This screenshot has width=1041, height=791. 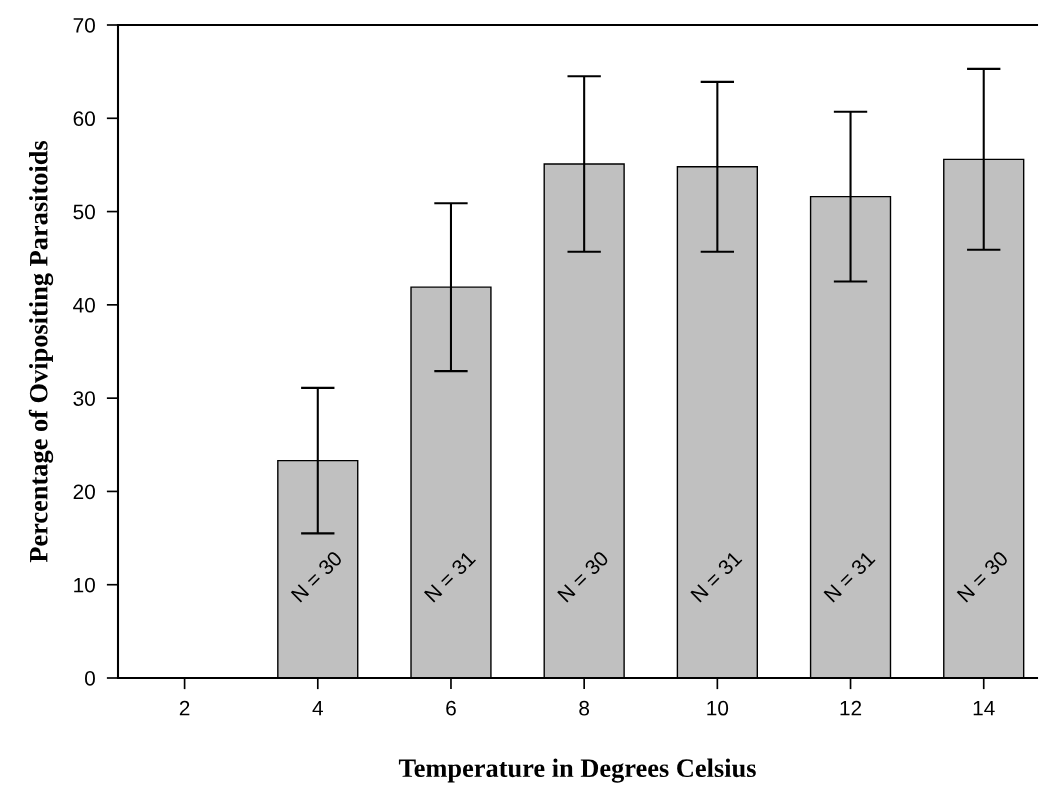 I want to click on y-tick-label: 50, so click(x=84, y=212).